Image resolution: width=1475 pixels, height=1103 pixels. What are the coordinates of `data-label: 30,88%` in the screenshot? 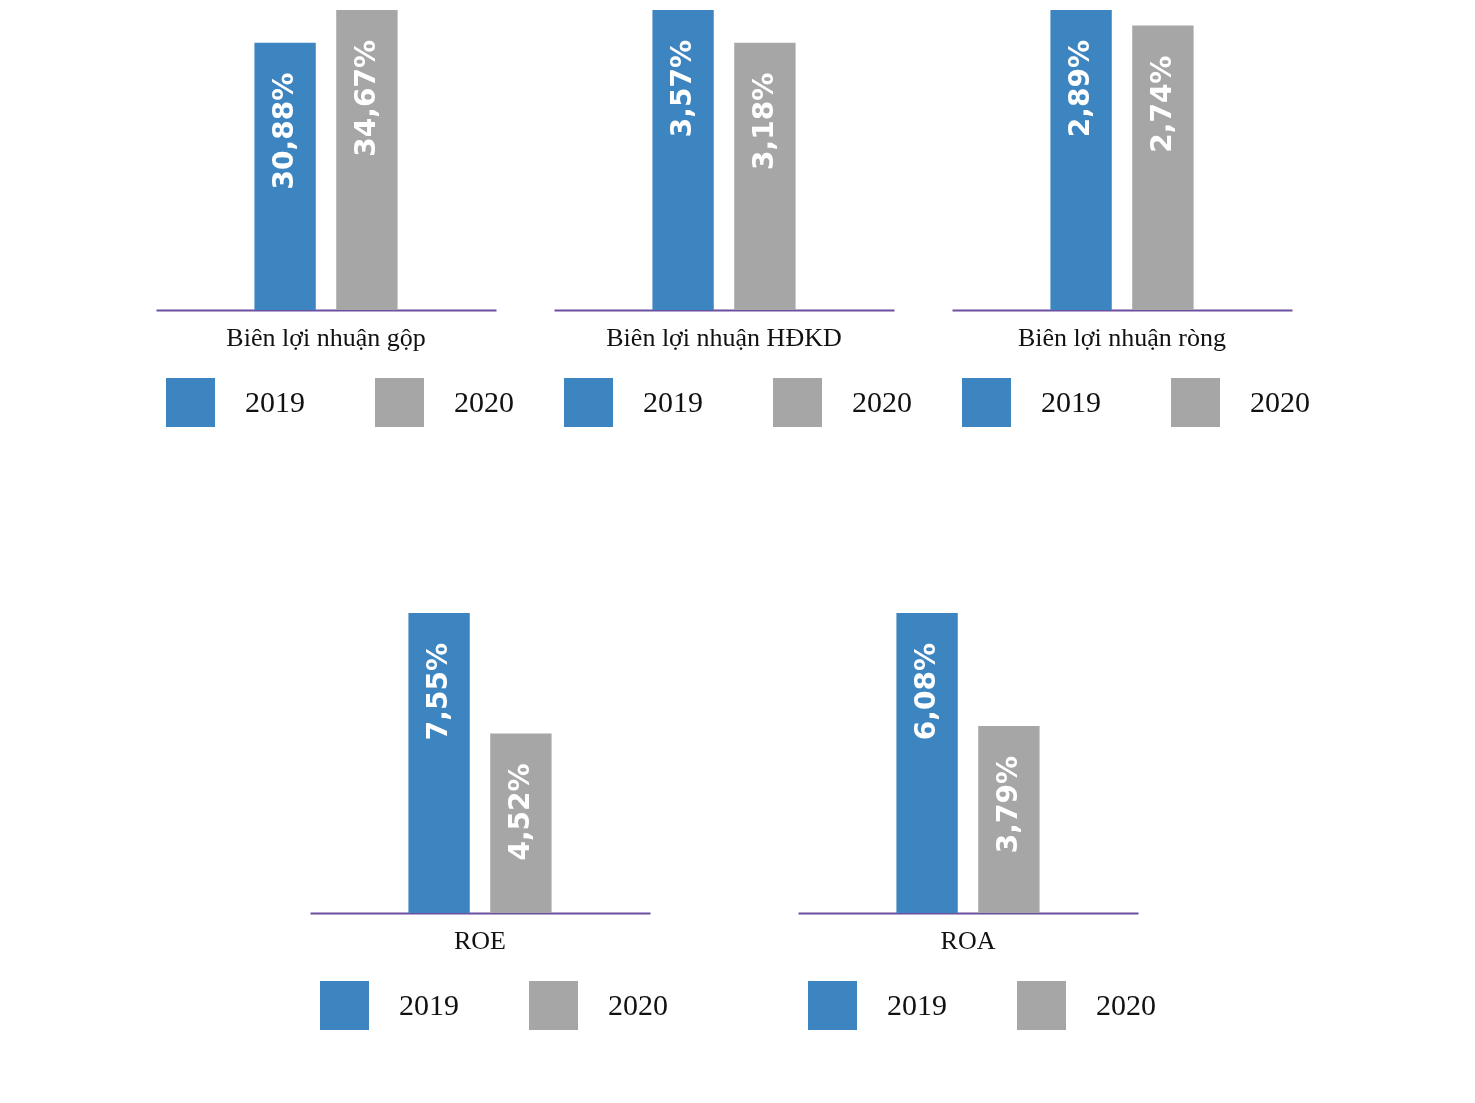 It's located at (283, 131).